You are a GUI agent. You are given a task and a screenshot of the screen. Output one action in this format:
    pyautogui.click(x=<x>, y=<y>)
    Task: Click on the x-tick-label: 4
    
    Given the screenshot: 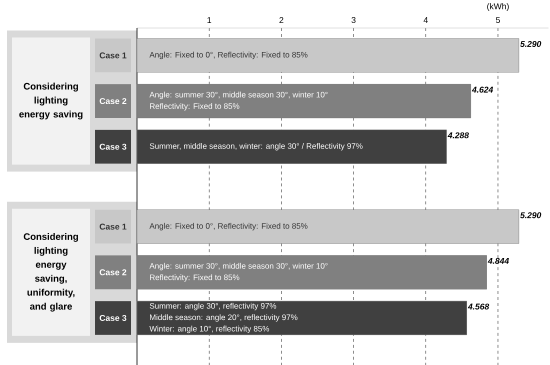 What is the action you would take?
    pyautogui.click(x=426, y=20)
    